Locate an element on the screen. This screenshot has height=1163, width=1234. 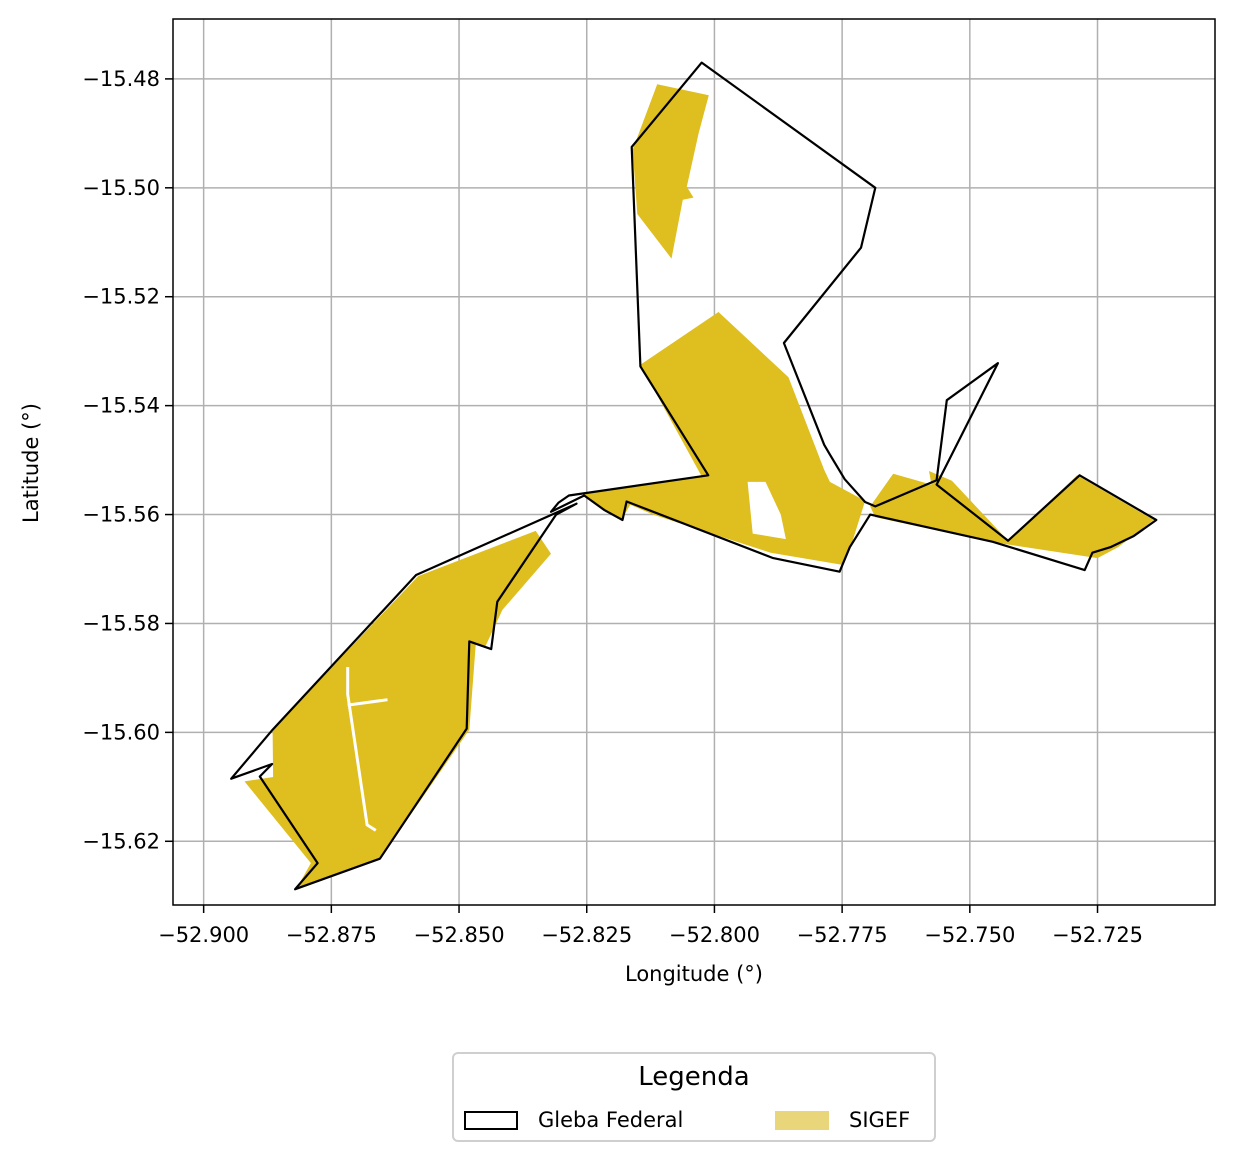
x-tick-label: −52.800 is located at coordinates (714, 935).